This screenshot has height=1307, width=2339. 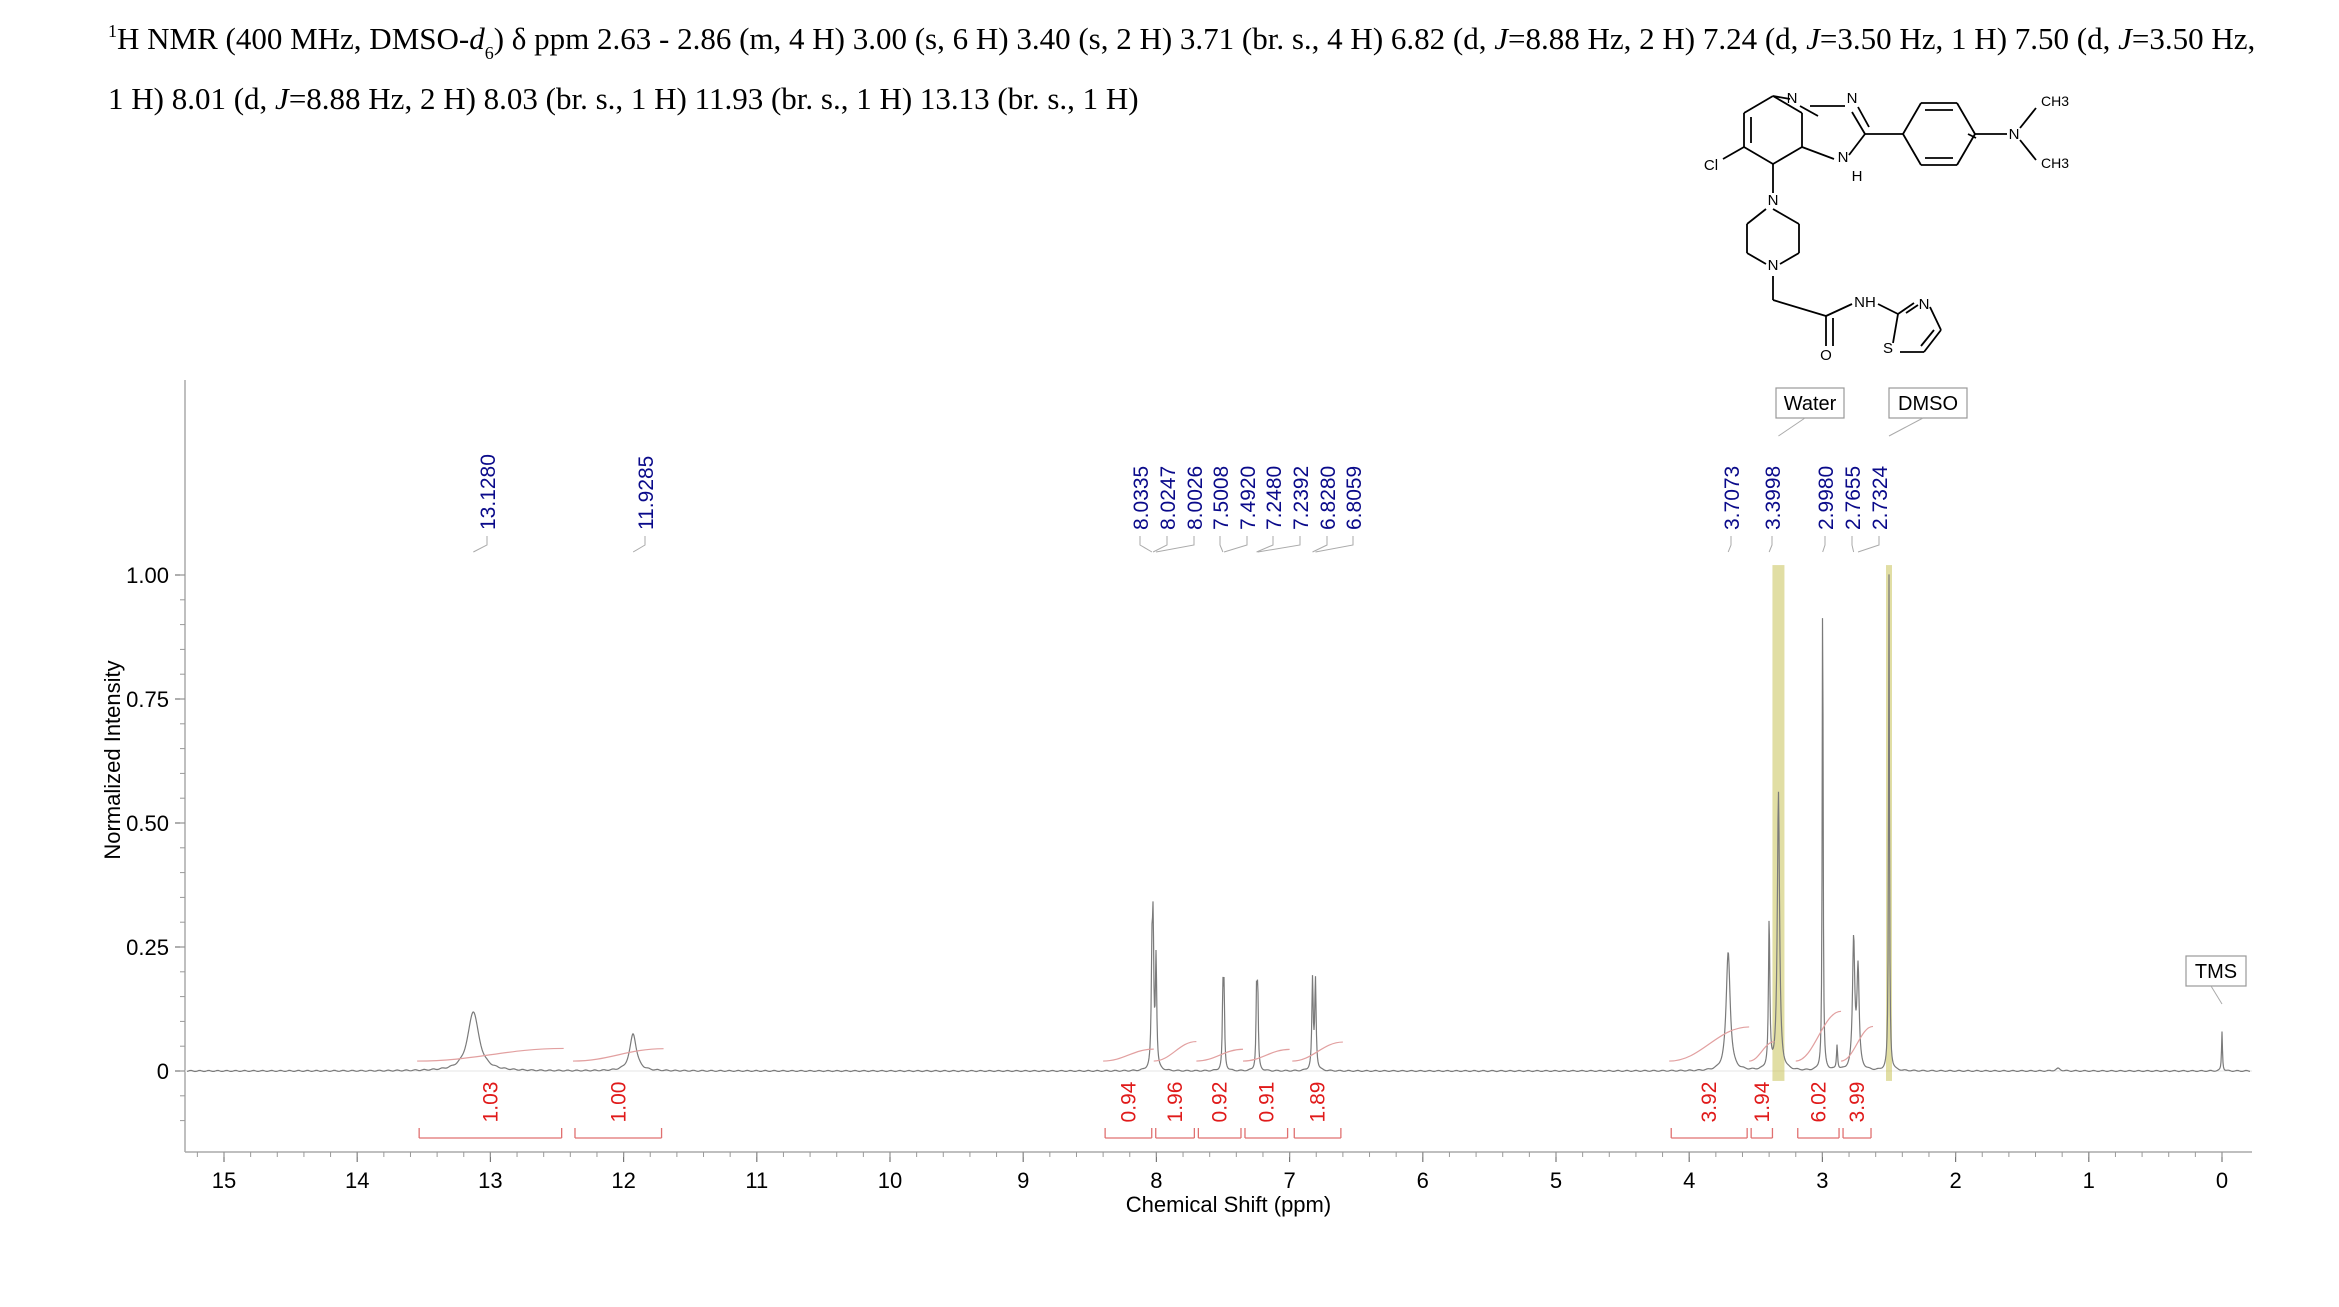 I want to click on y-tick-label: 0.25, so click(x=147, y=947).